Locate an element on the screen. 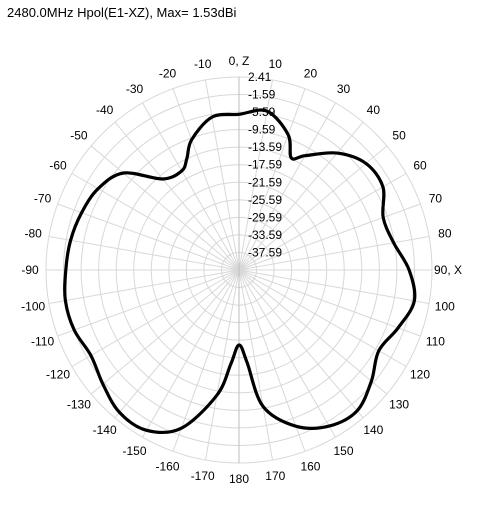  angle-label: -10 is located at coordinates (203, 64).